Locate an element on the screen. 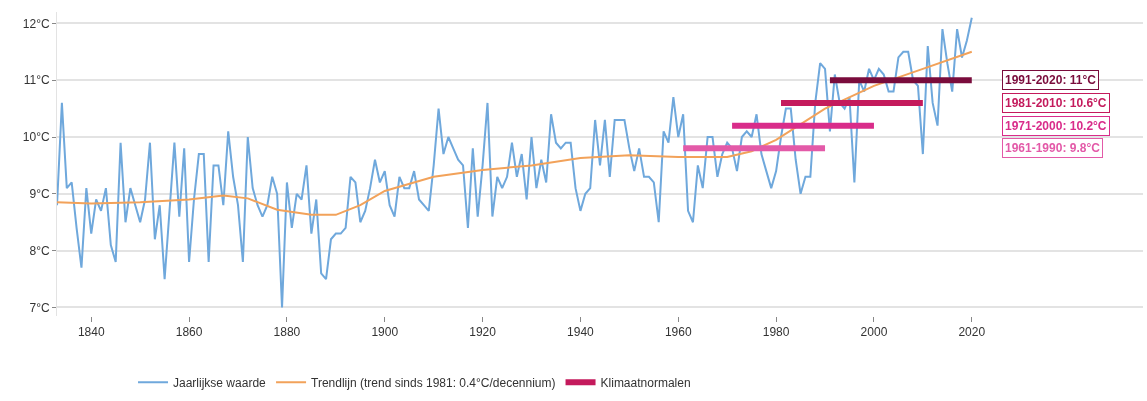 Image resolution: width=1147 pixels, height=401 pixels. y-tick-label: 11°C is located at coordinates (36, 80).